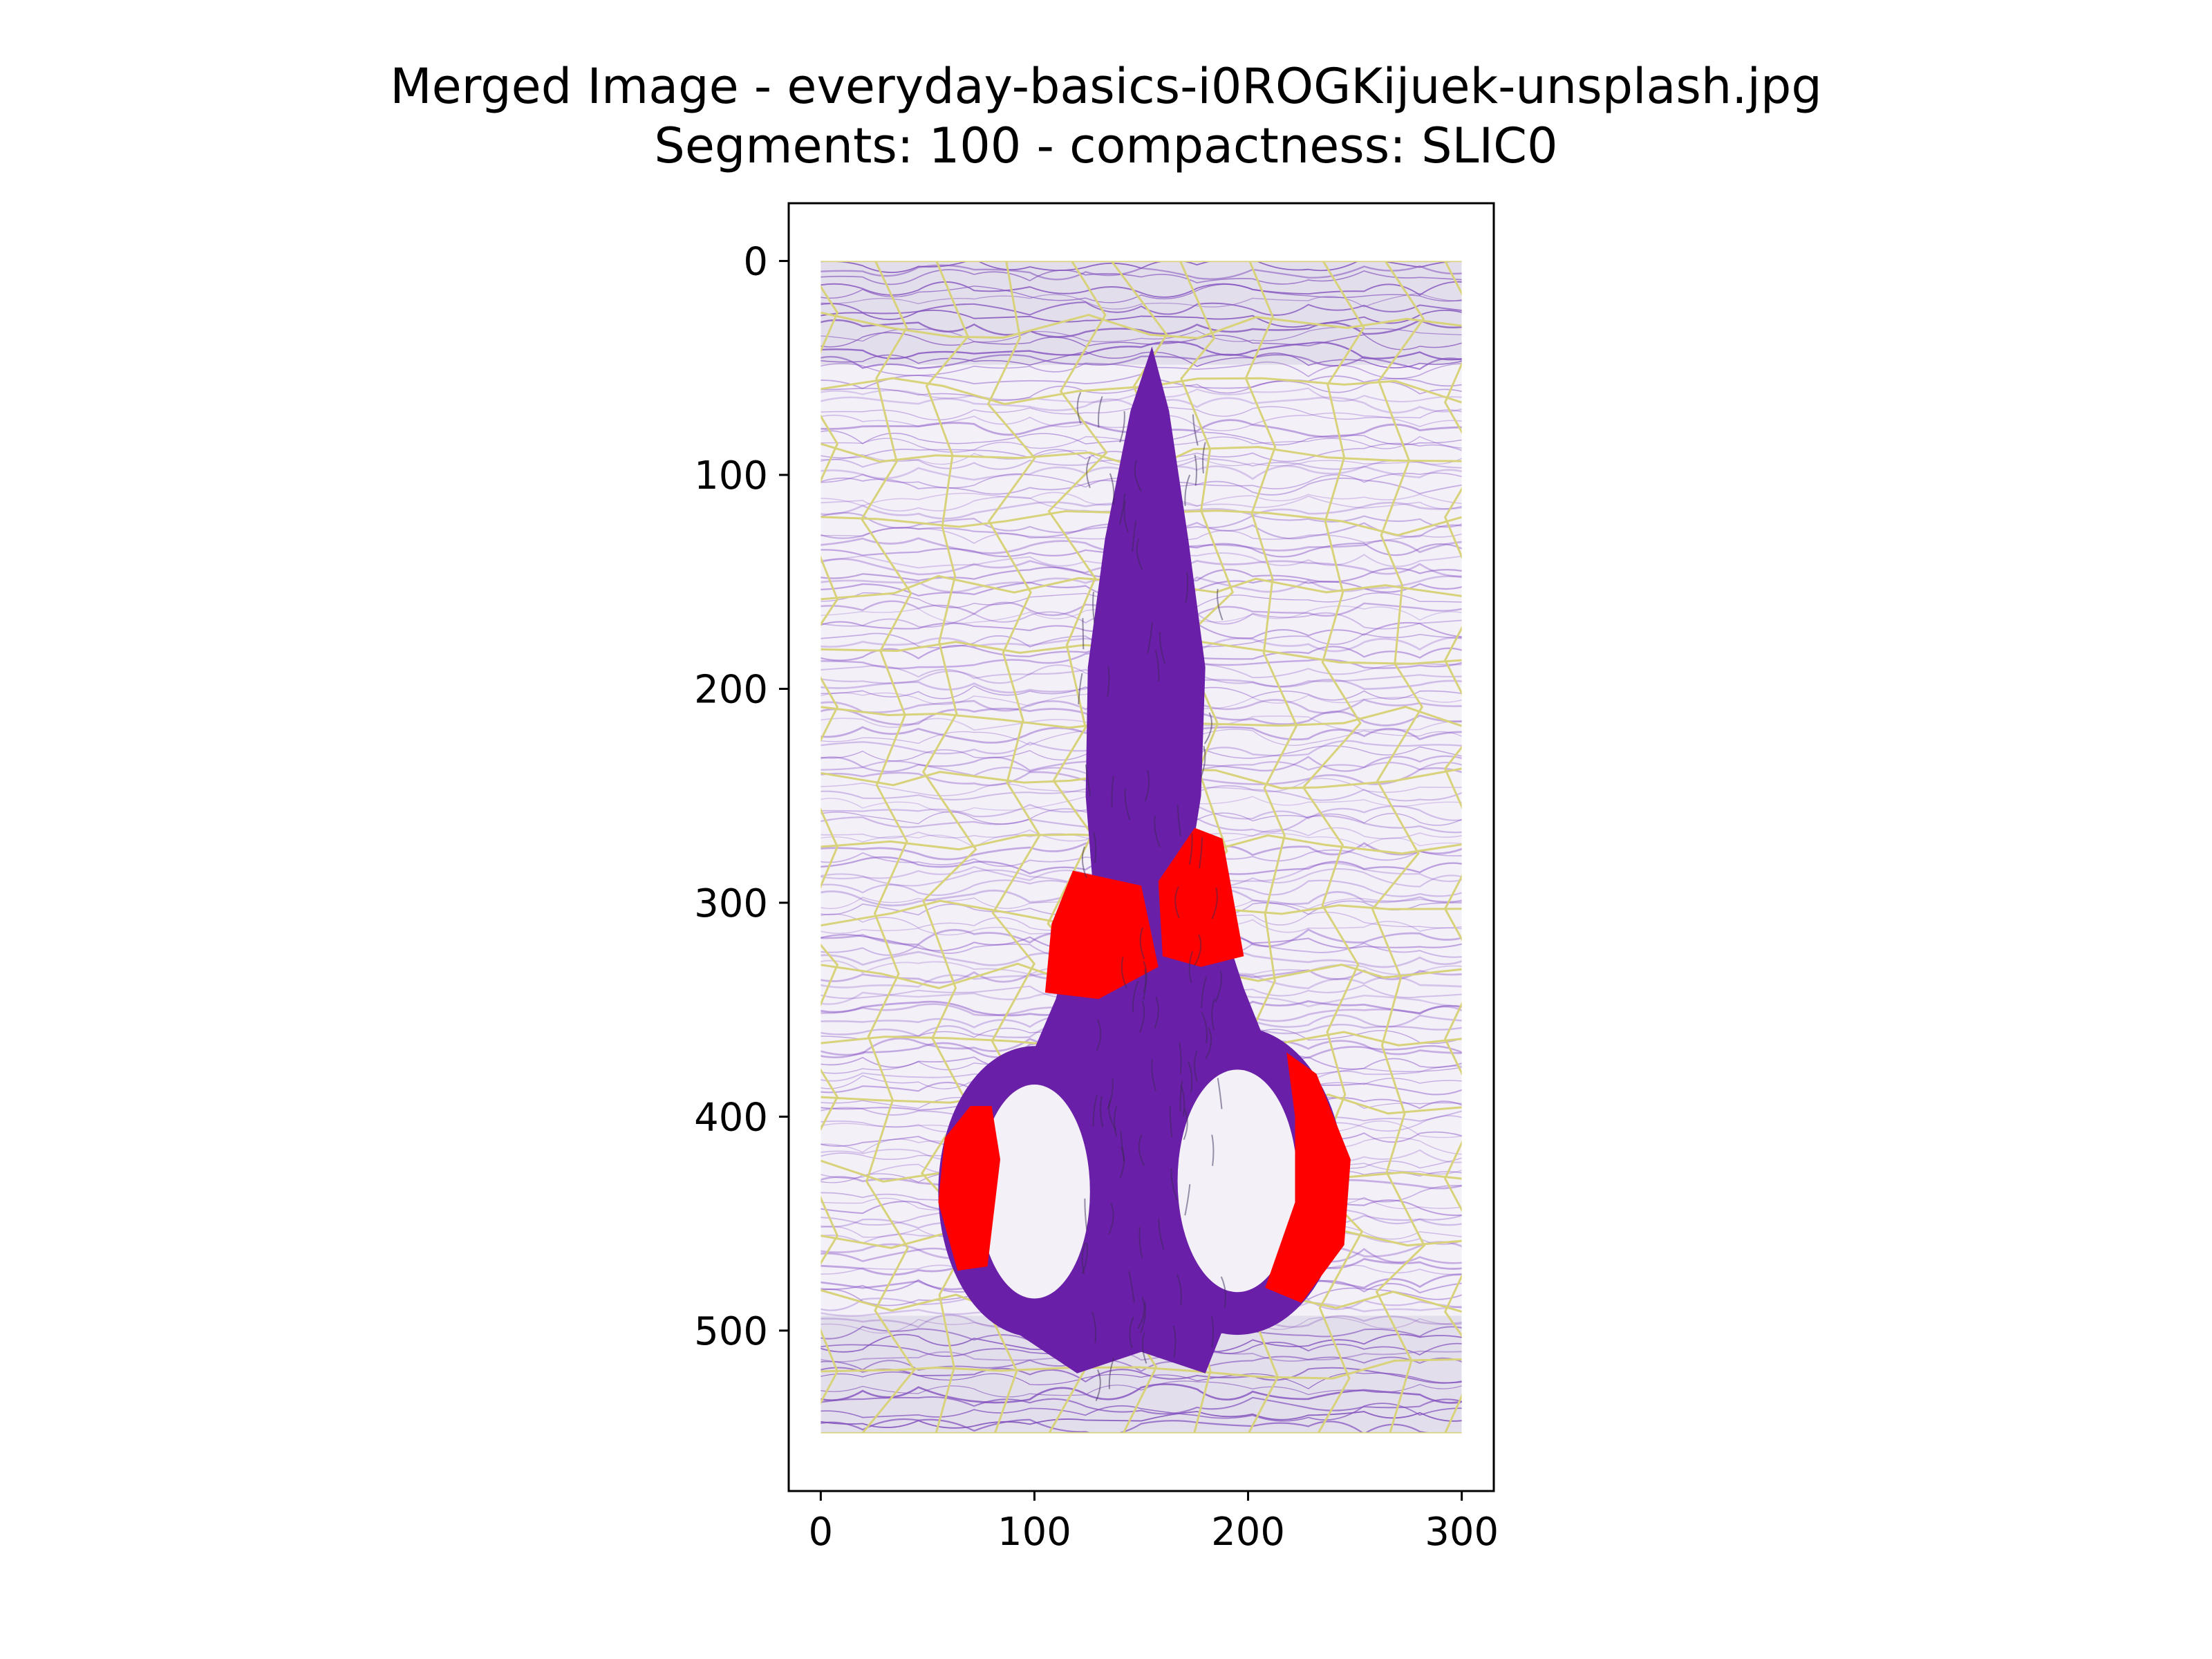 Image resolution: width=2212 pixels, height=1659 pixels. Describe the element at coordinates (969, 1188) in the screenshot. I see `left-handle-red` at that location.